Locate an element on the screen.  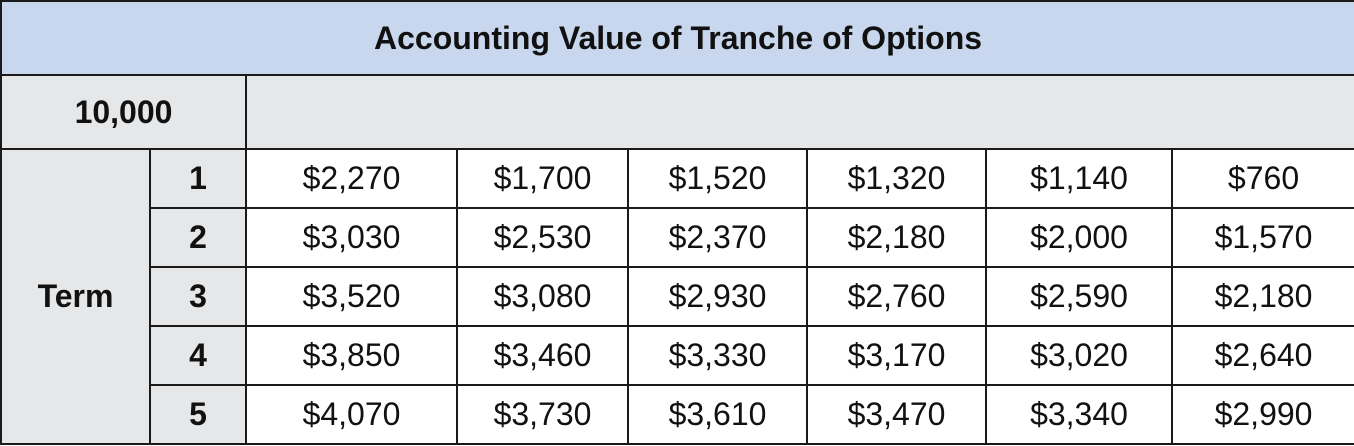
value-cell: $1,700 is located at coordinates (542, 178).